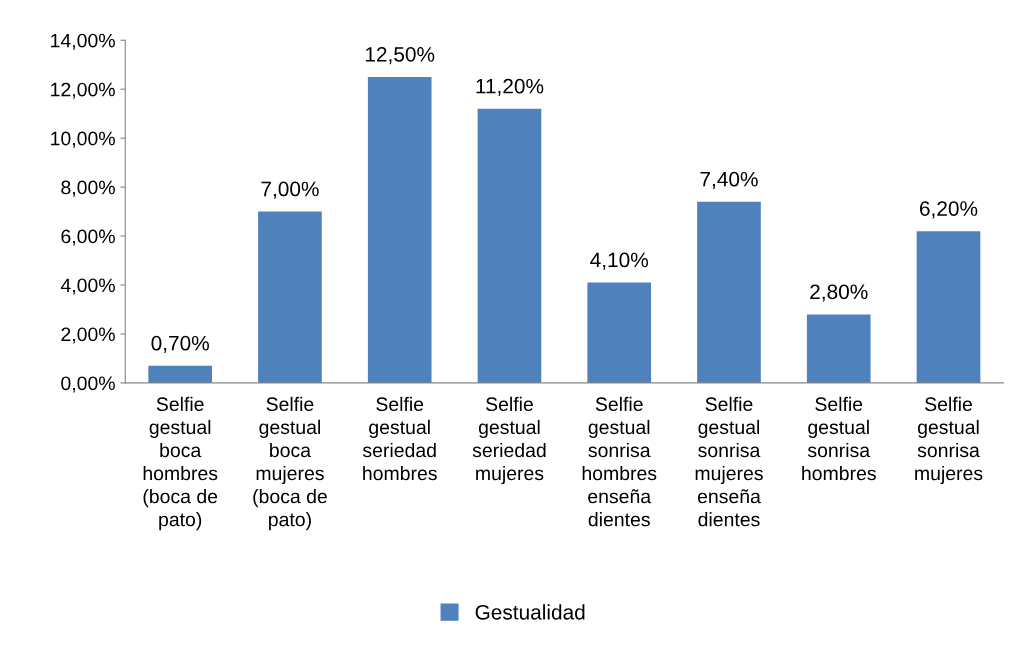 The image size is (1027, 649). What do you see at coordinates (180, 463) in the screenshot?
I see `x-tick-label: Selfie gestual boca hombres (boca de pato)` at bounding box center [180, 463].